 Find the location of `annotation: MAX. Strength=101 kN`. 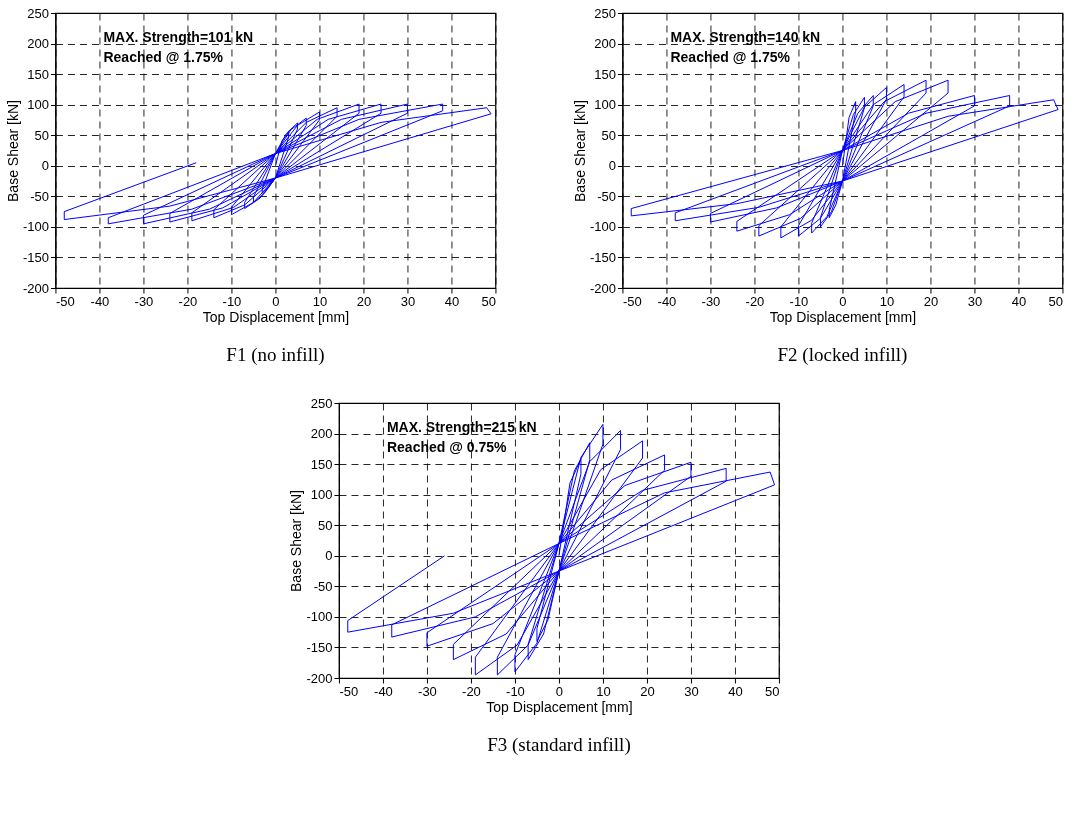

annotation: MAX. Strength=101 kN is located at coordinates (178, 37).